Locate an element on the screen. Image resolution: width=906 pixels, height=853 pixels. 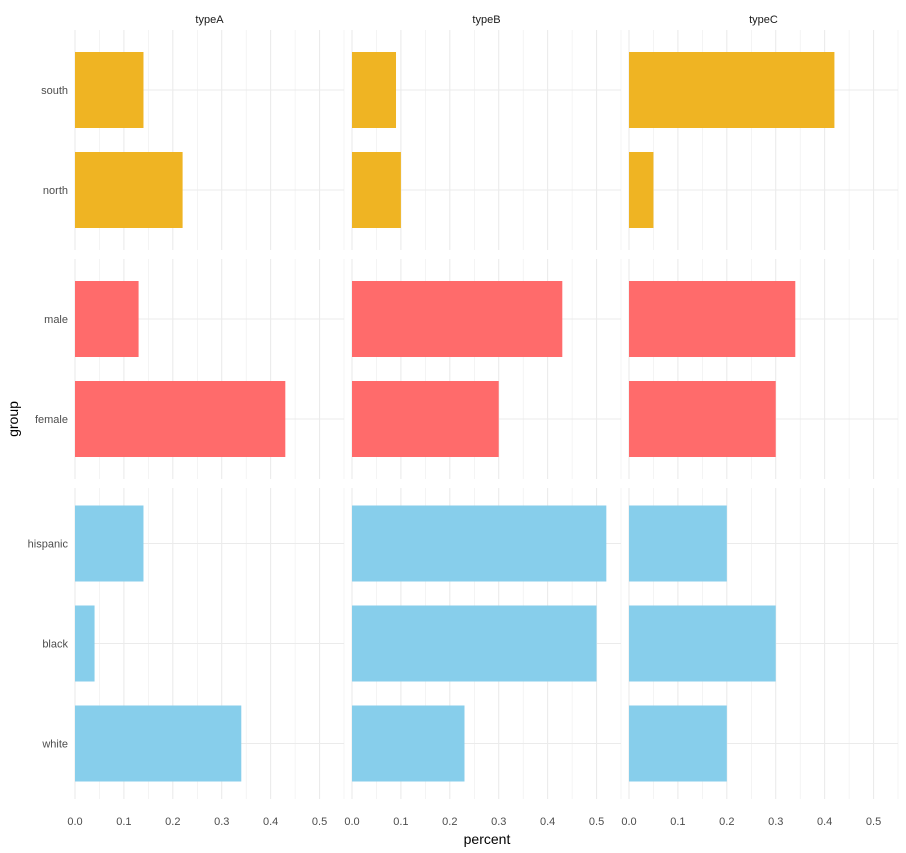
bar-typeC-hispanic is located at coordinates (678, 543).